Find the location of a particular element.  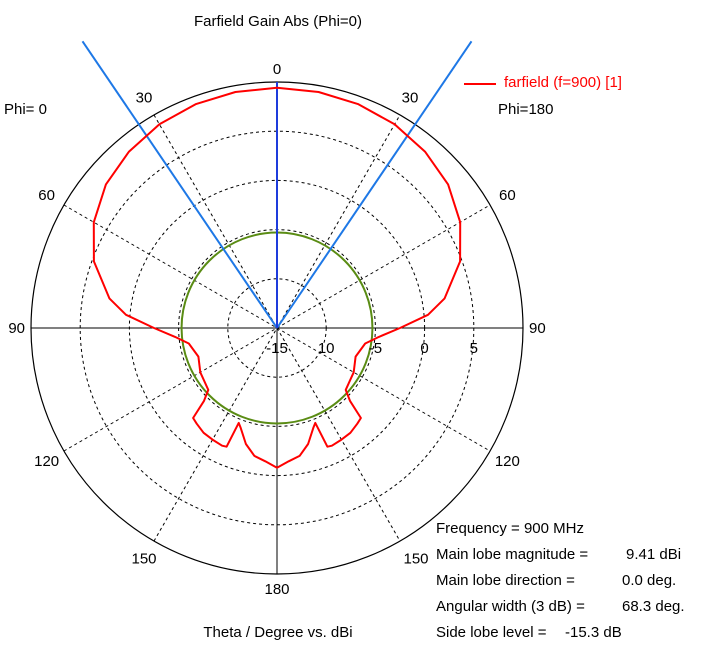

width-value: 68.3 deg. is located at coordinates (653, 606).